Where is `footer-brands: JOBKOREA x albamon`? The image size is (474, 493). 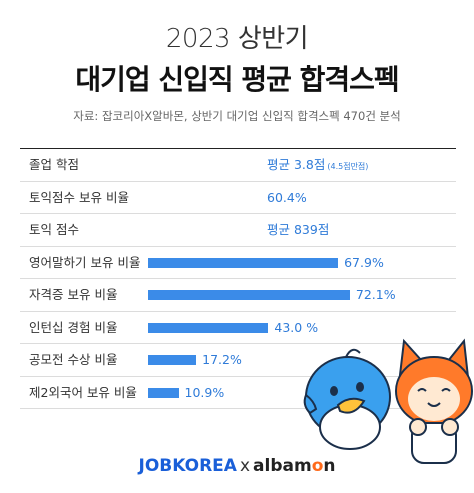
footer-brands: JOBKOREA x albamon is located at coordinates (237, 466).